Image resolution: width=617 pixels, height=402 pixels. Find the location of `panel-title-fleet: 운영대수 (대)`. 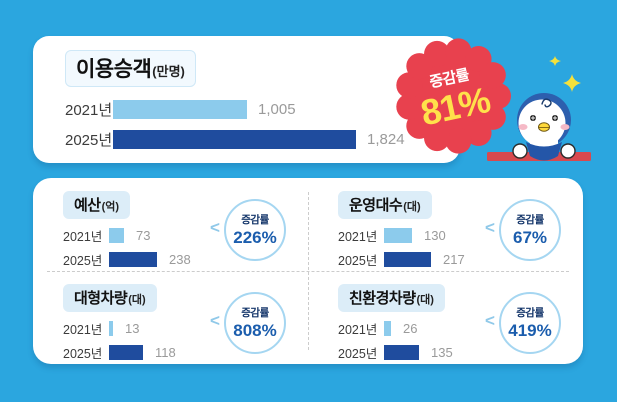

panel-title-fleet: 운영대수 (대) is located at coordinates (385, 205).